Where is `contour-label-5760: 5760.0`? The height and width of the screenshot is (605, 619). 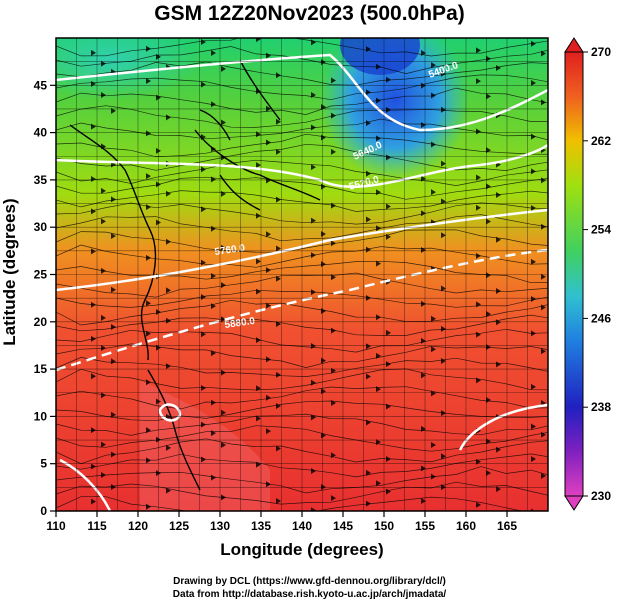 contour-label-5760: 5760.0 is located at coordinates (230, 250).